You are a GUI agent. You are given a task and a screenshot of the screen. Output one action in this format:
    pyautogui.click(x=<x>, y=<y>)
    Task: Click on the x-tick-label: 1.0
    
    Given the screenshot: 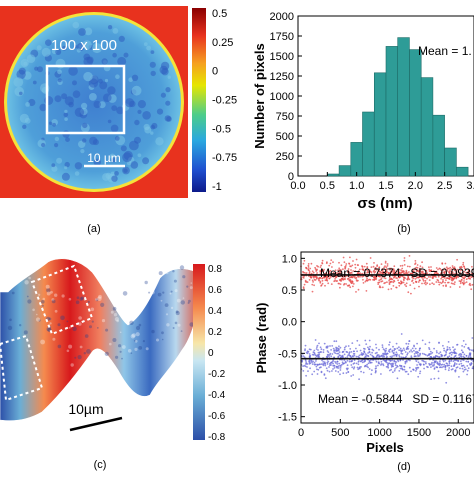 What is the action you would take?
    pyautogui.click(x=356, y=186)
    